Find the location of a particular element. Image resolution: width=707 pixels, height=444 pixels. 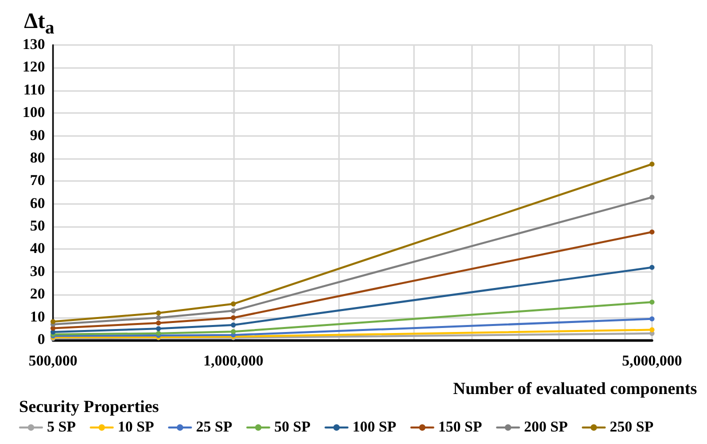

y-tick-label: 30 is located at coordinates (37, 272).